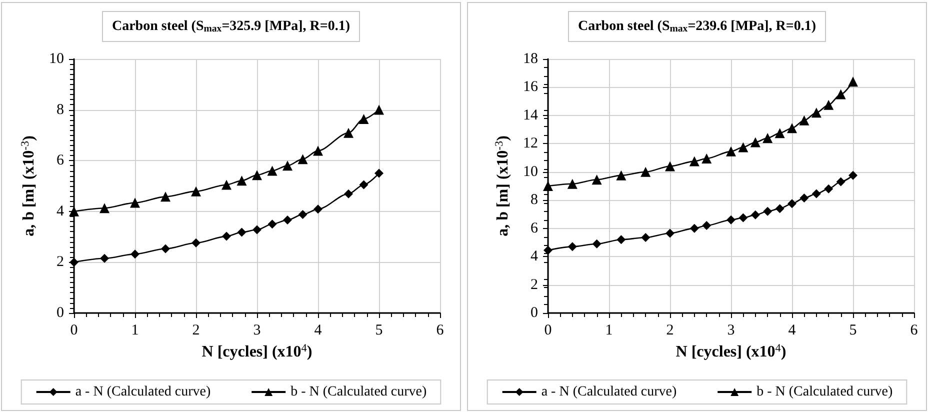 This screenshot has height=415, width=929. I want to click on y-tick-label: 14, so click(530, 115).